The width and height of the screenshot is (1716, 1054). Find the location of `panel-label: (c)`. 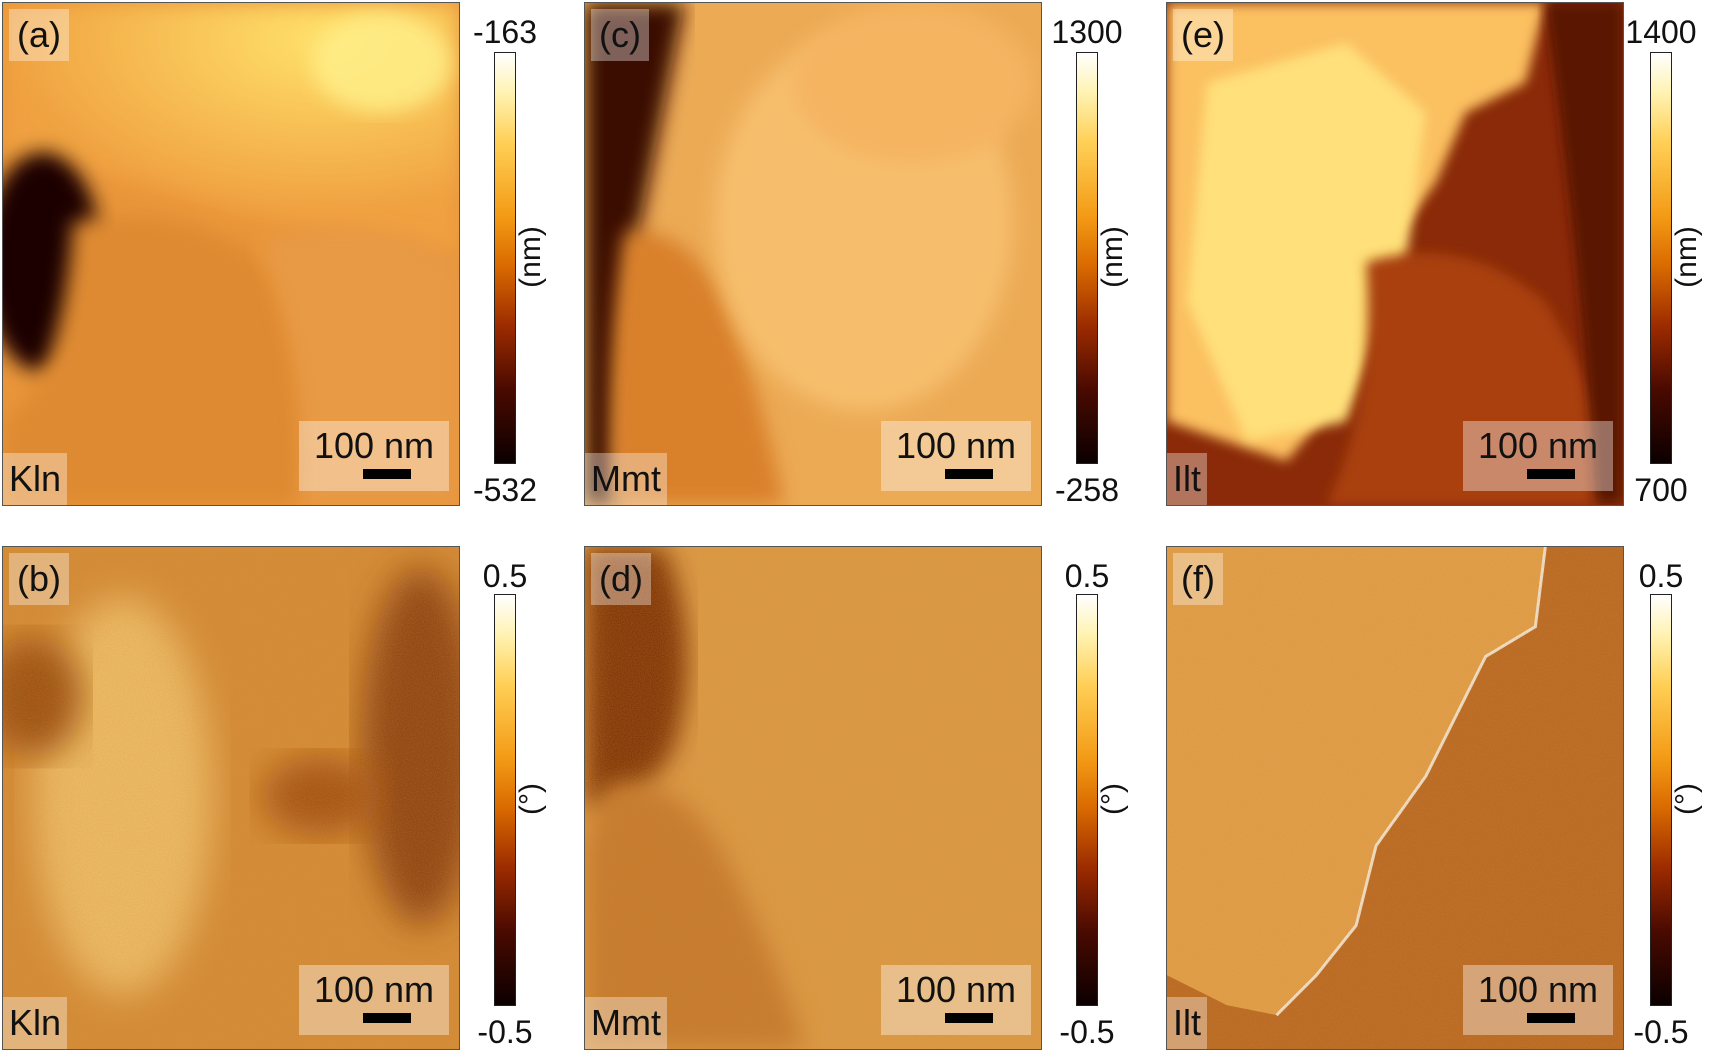

panel-label: (c) is located at coordinates (620, 35).